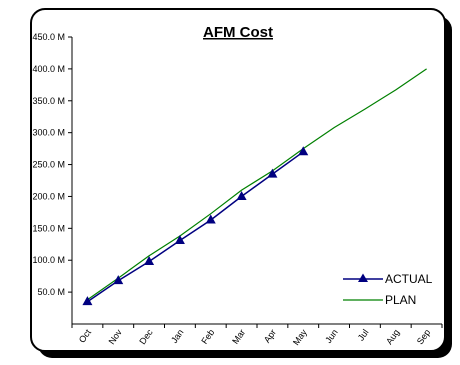 The image size is (460, 365). What do you see at coordinates (51, 292) in the screenshot?
I see `y-tick-label: 50.0 M` at bounding box center [51, 292].